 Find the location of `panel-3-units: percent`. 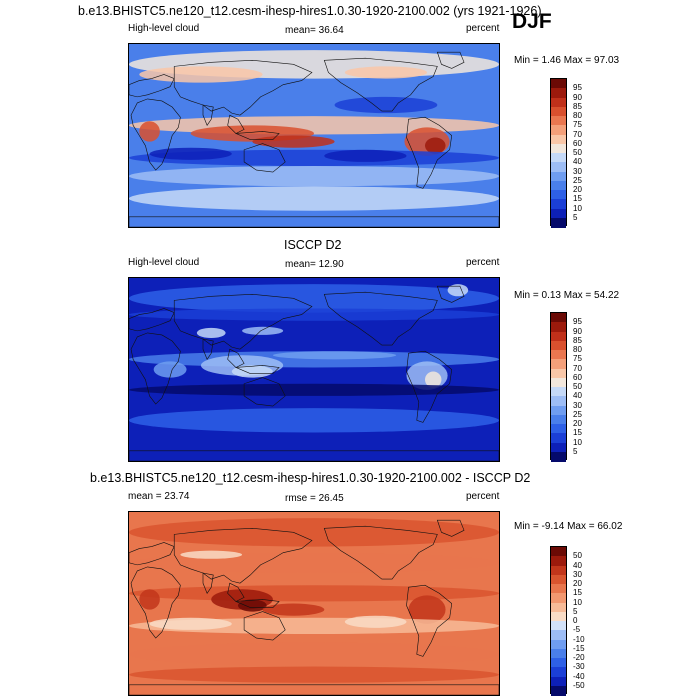

panel-3-units: percent is located at coordinates (483, 496).